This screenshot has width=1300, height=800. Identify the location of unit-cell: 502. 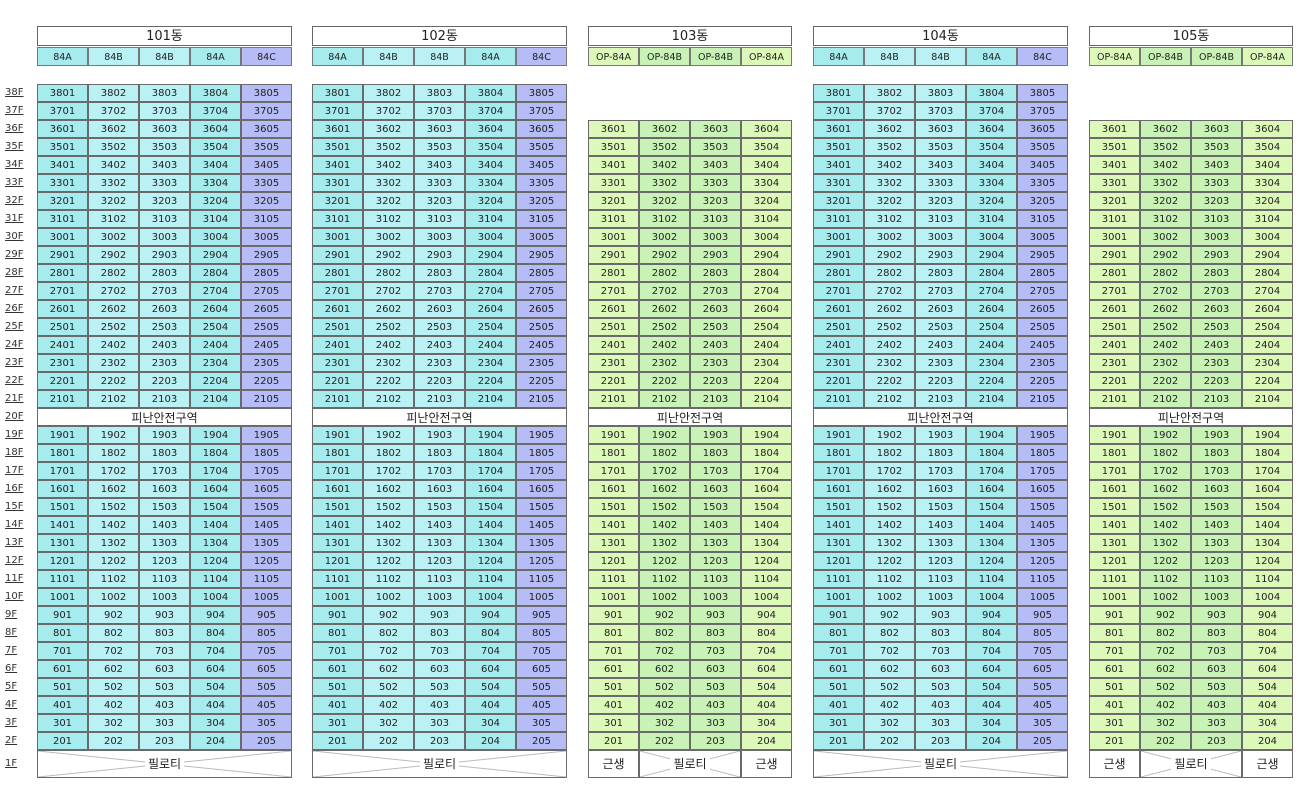
(664, 687).